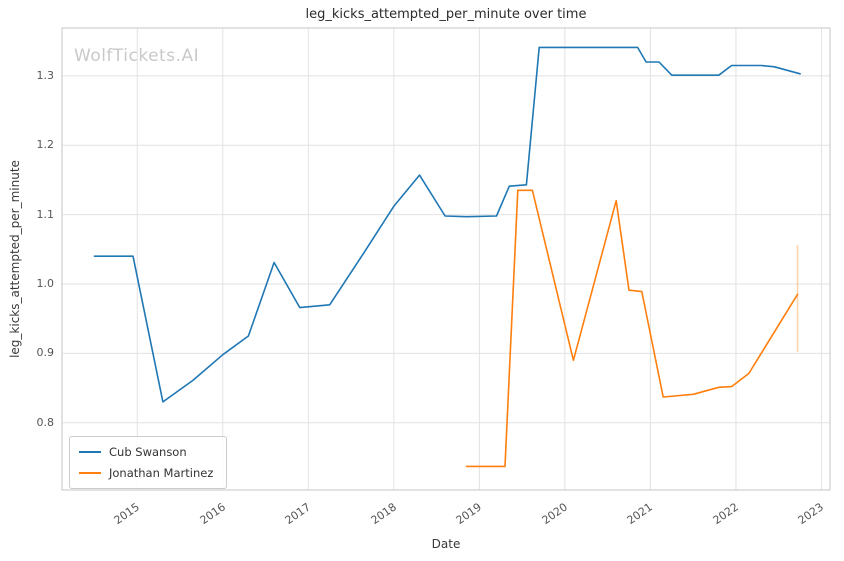 Image resolution: width=844 pixels, height=561 pixels. I want to click on y-tick-label: 0.9, so click(45, 353).